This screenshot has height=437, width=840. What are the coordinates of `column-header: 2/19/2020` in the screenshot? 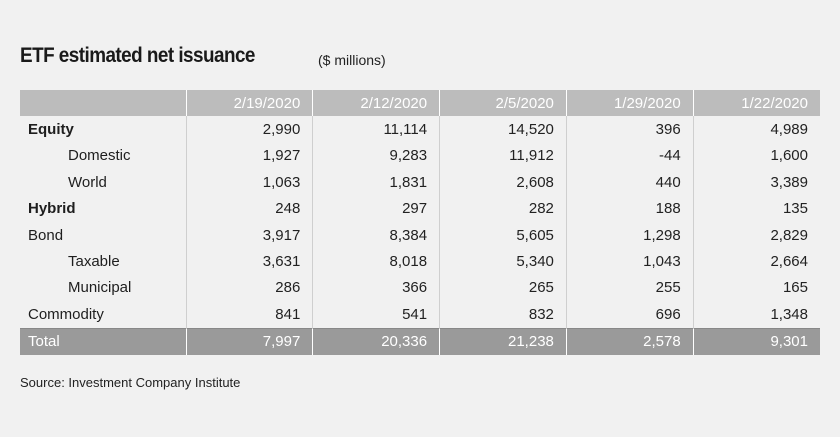 It's located at (249, 103).